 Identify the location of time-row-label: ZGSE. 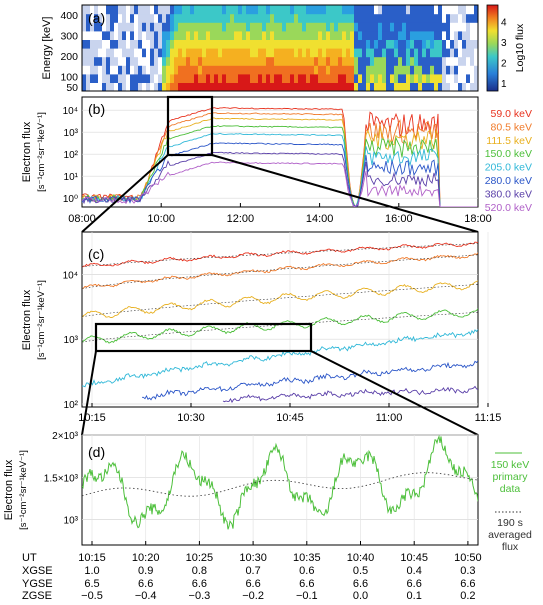
(37, 595).